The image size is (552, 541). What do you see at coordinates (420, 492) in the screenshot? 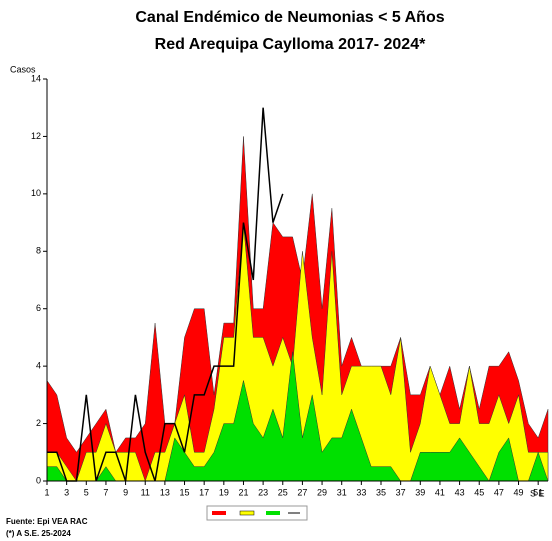
I see `x-tick-label: 39` at bounding box center [420, 492].